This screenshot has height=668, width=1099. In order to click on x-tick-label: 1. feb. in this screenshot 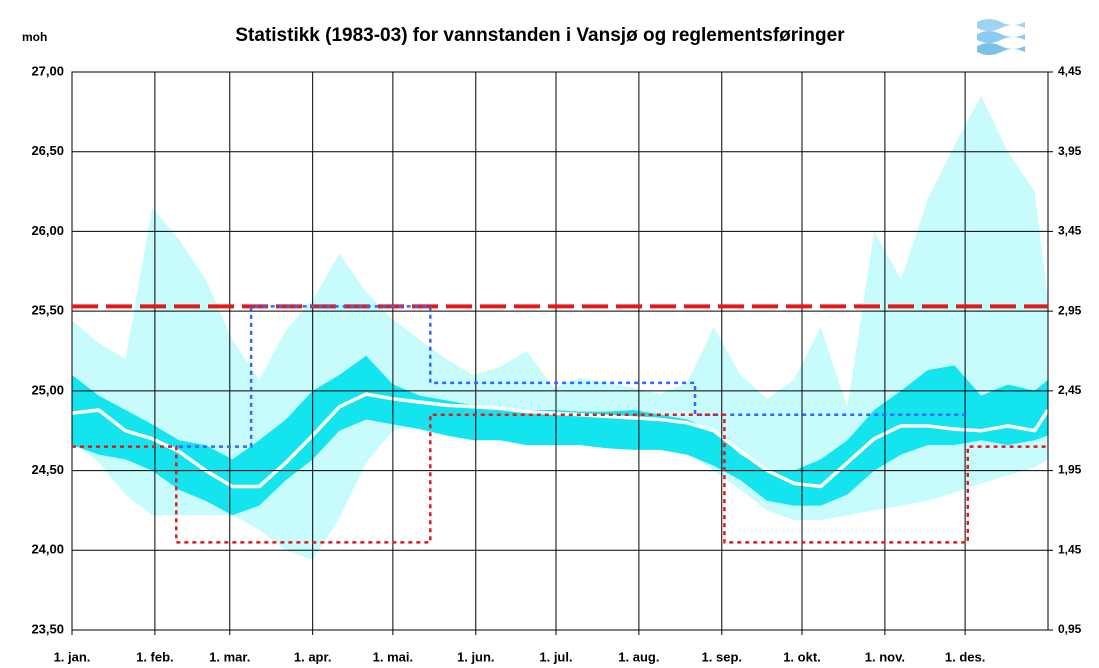, I will do `click(155, 656)`.